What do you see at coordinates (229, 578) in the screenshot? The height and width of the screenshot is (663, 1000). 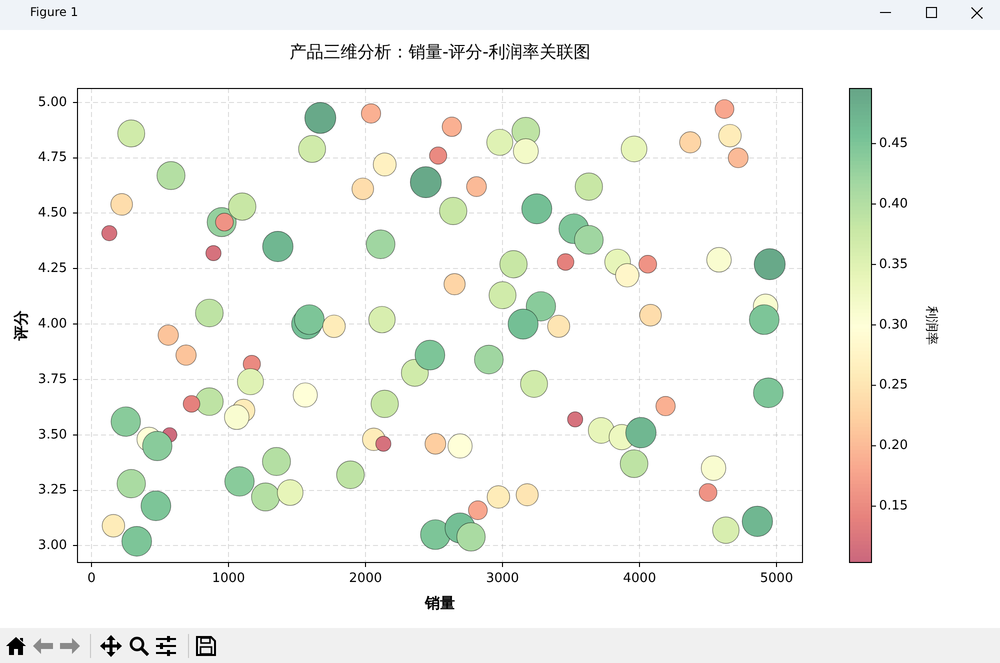 I see `x-tick-label: 1000` at bounding box center [229, 578].